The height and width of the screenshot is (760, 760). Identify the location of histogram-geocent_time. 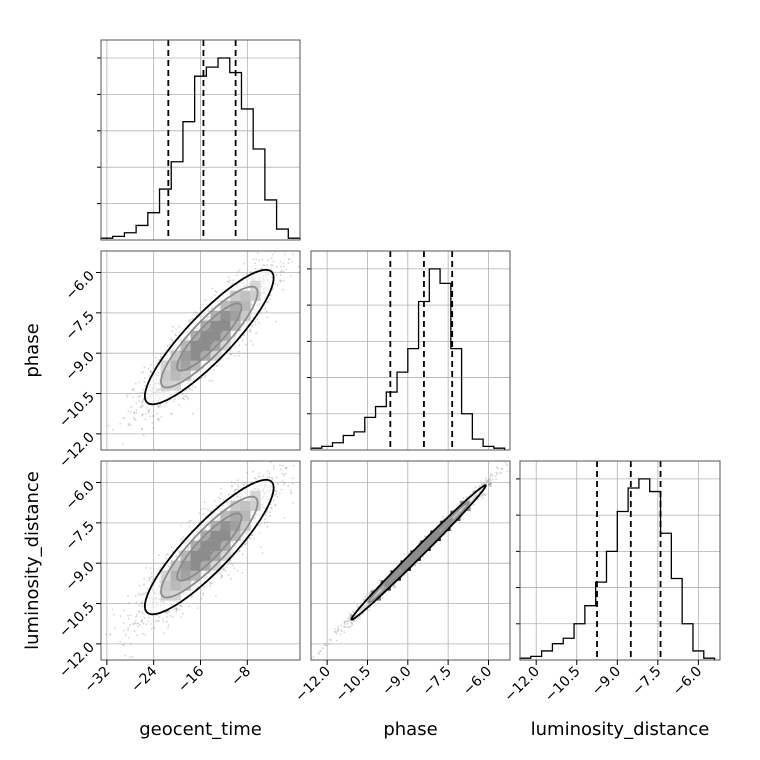
(200, 148).